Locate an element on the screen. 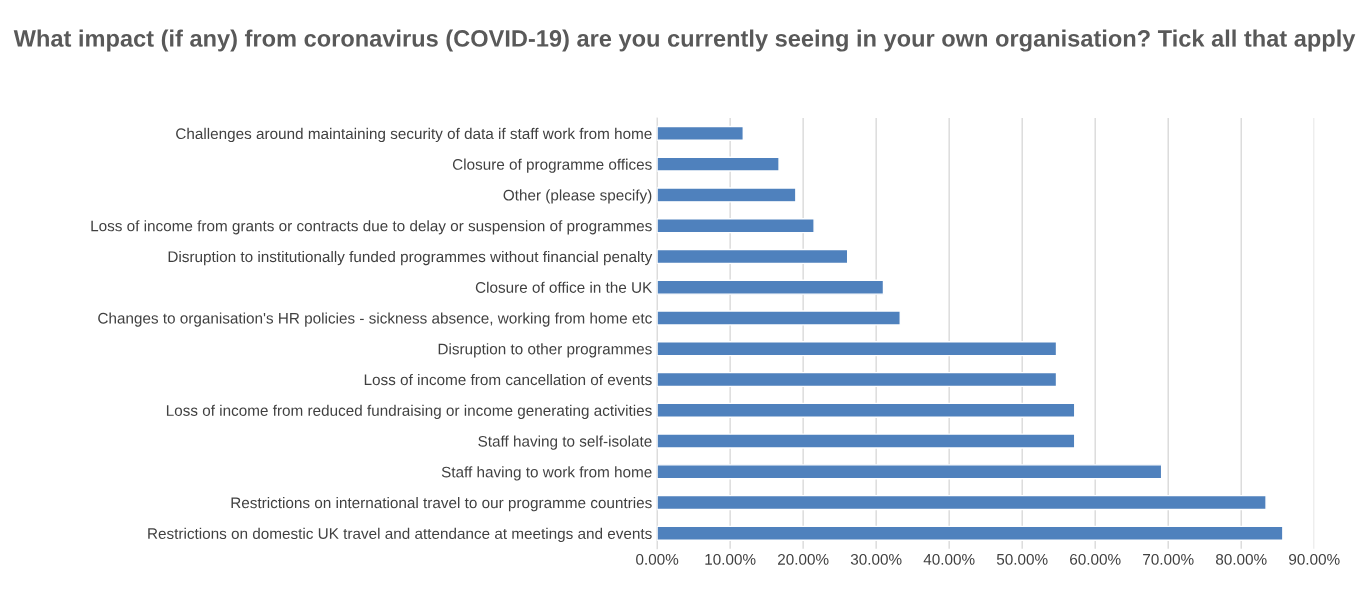 Image resolution: width=1369 pixels, height=590 pixels. y-tick-label: Restrictions on domestic UK travel and attendance at meetings and events is located at coordinates (400, 535).